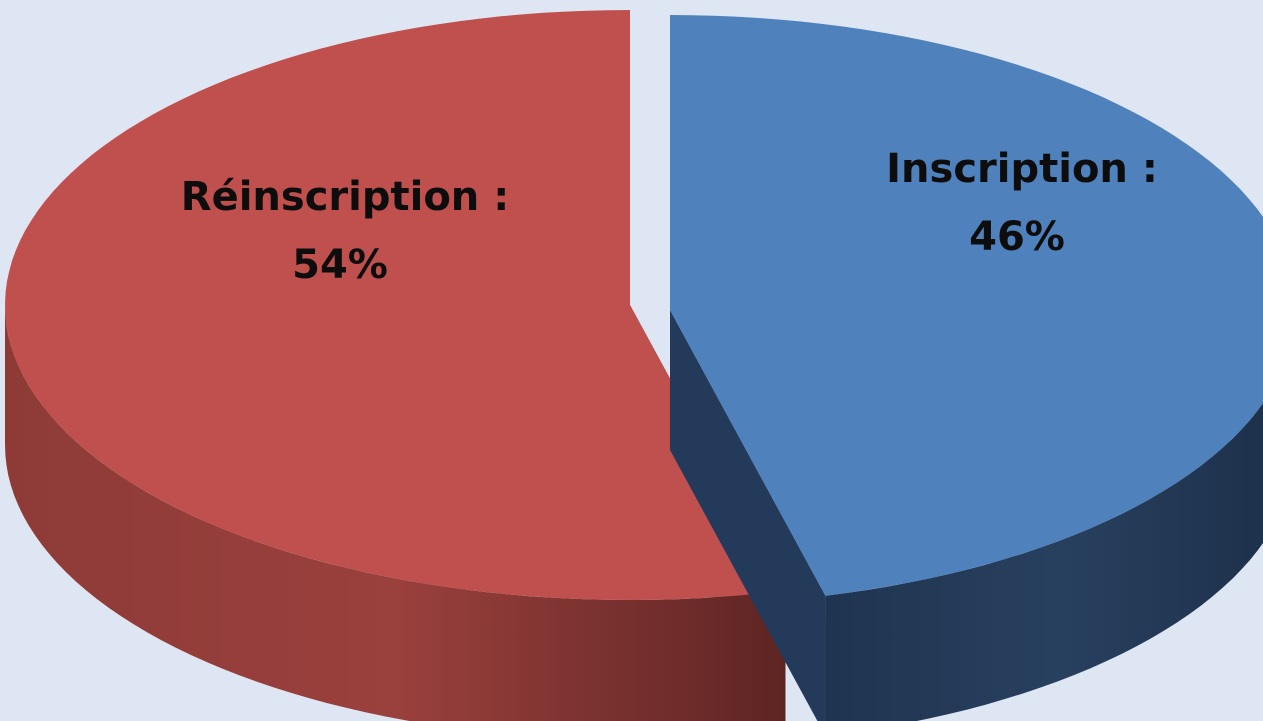 This screenshot has width=1263, height=721. I want to click on data-label-reinscription-name: Réinscription :, so click(345, 197).